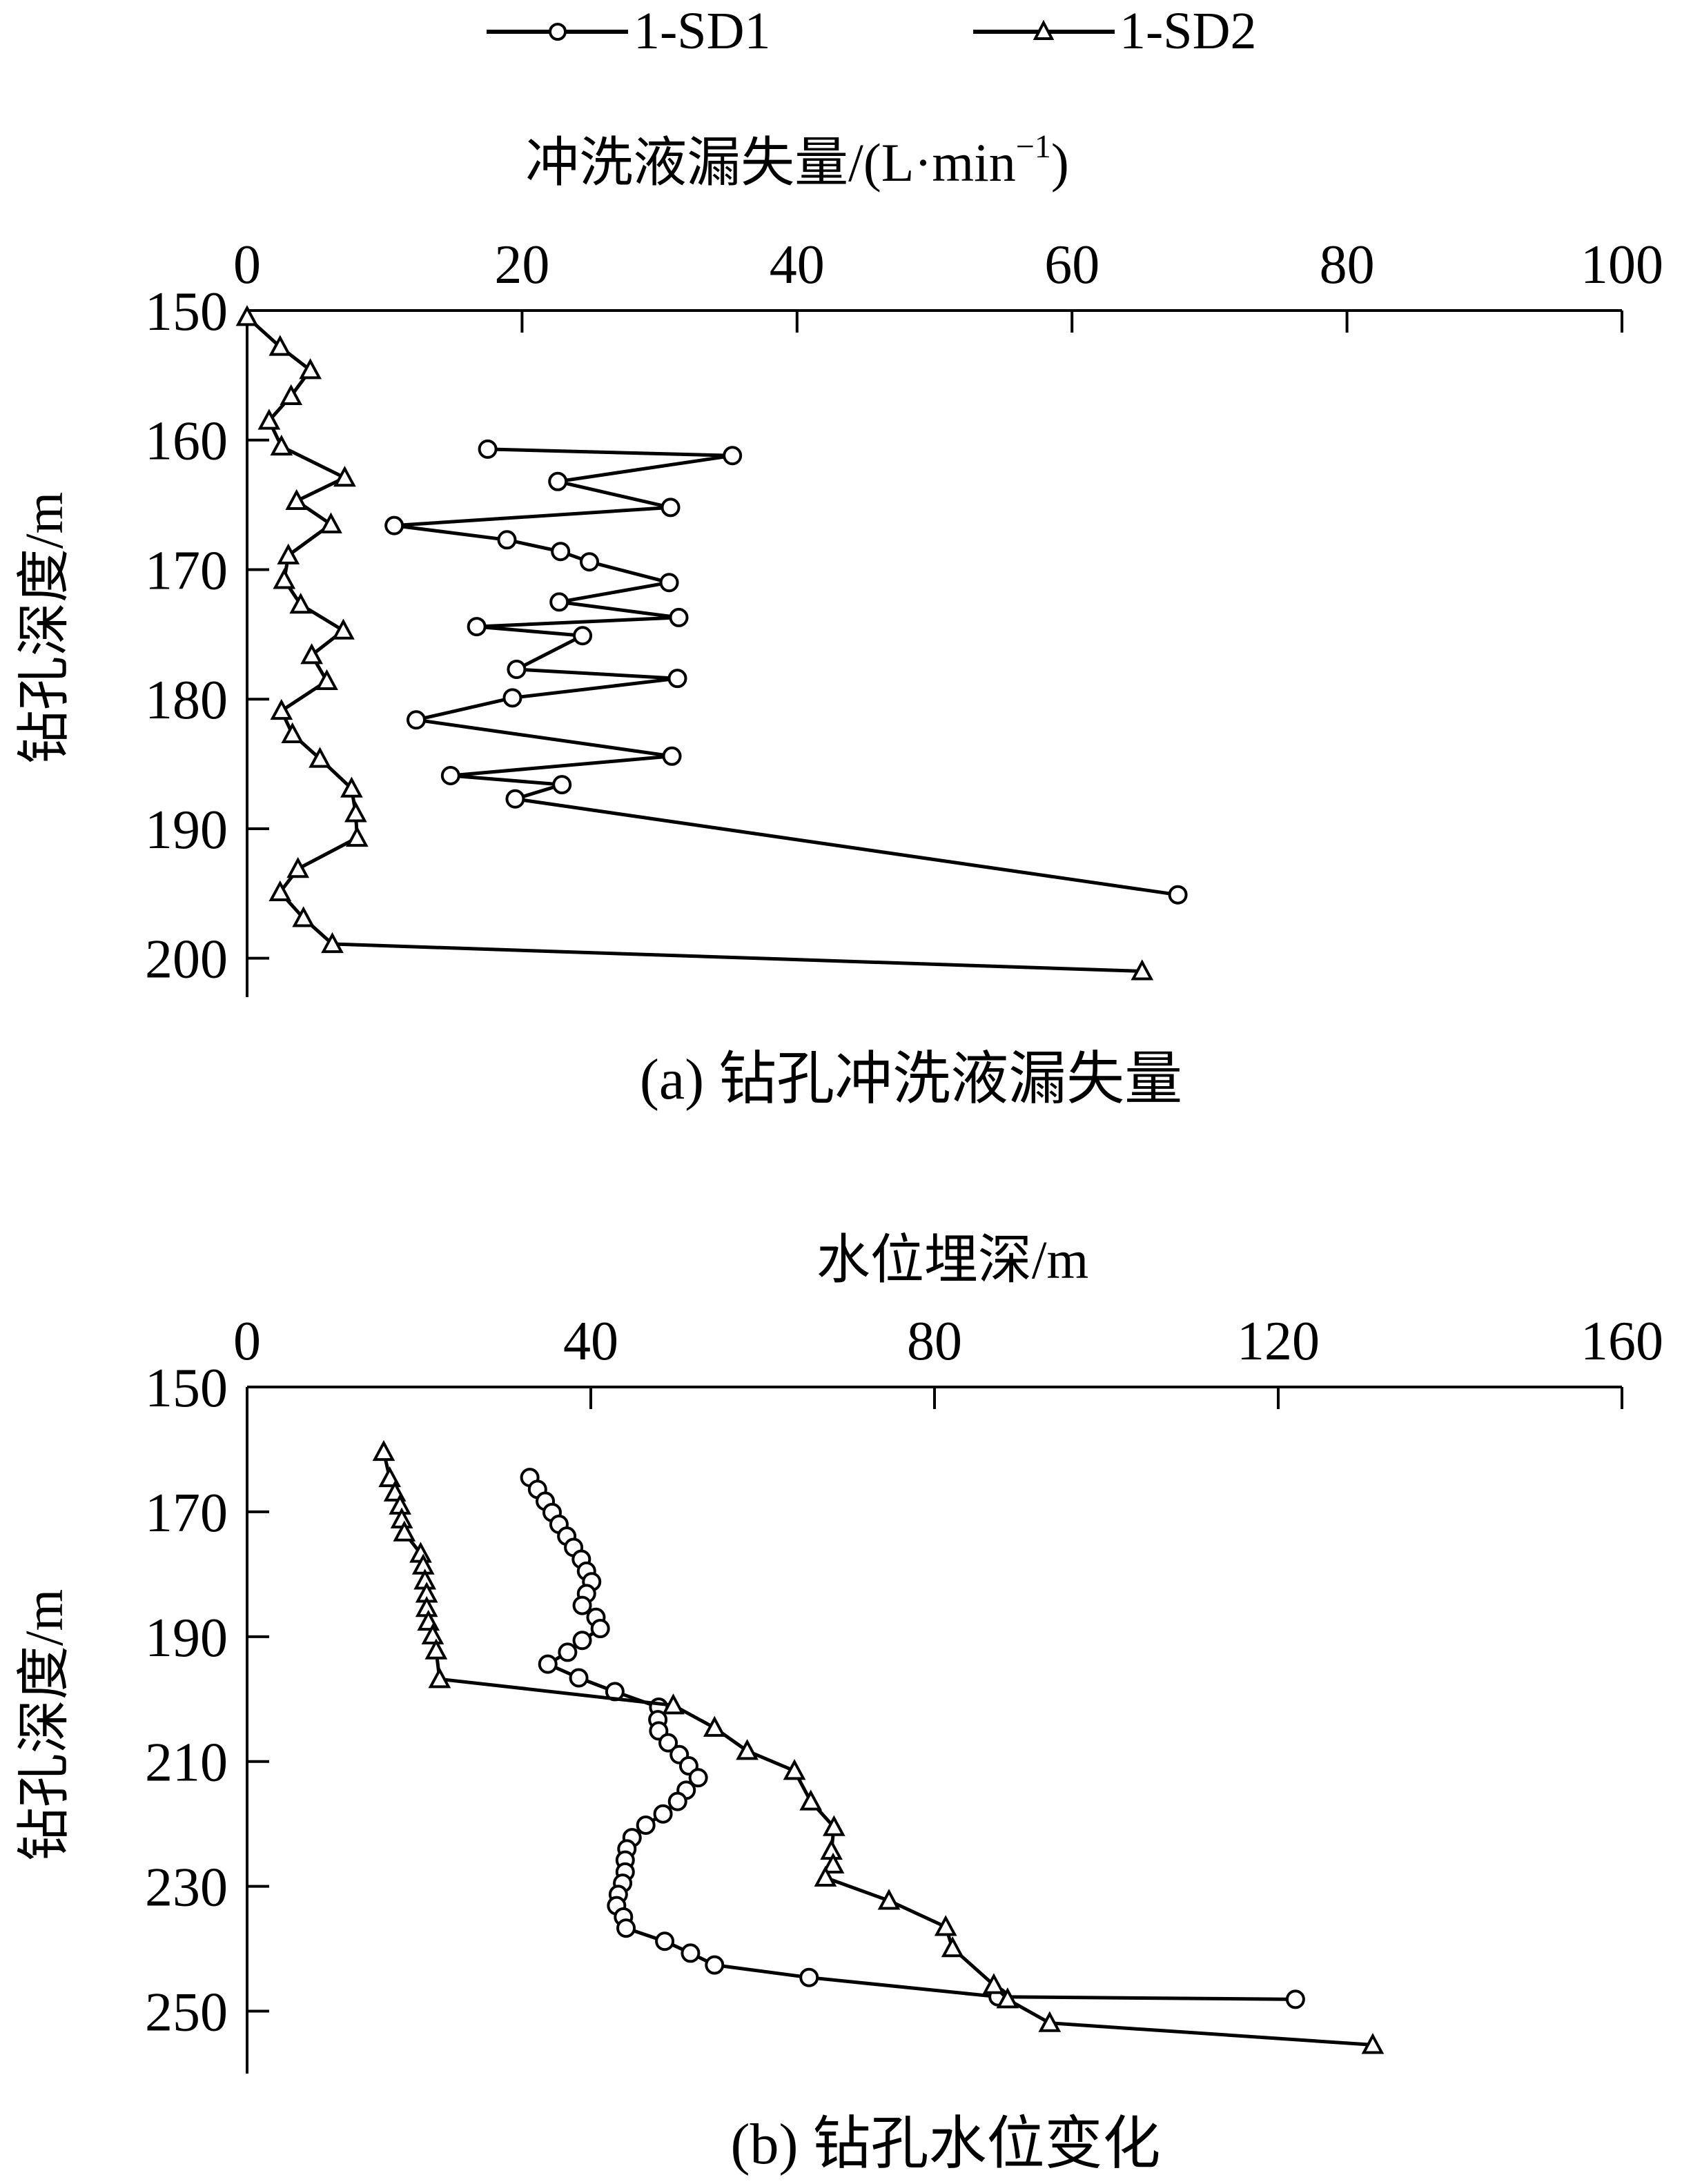  I want to click on series-line-1-sd1-b, so click(911, 1738).